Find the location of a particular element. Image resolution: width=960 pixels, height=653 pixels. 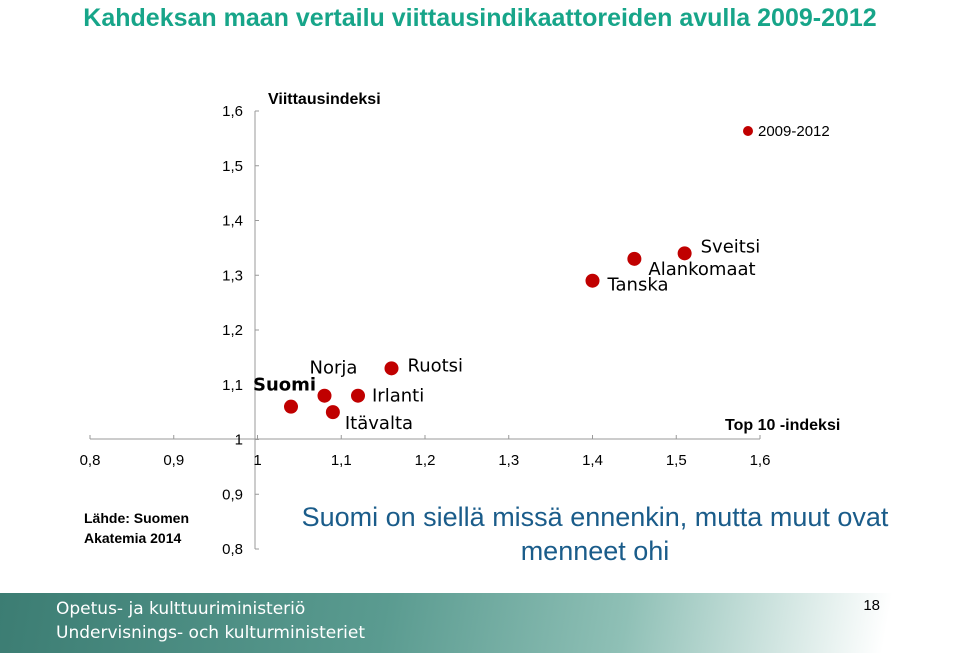

point-label: Tanska is located at coordinates (638, 285).